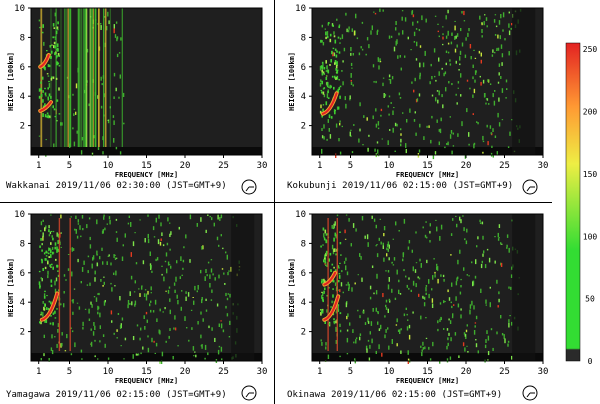 Image resolution: width=600 pixels, height=404 pixels. I want to click on horizontal-divider, so click(276, 202).